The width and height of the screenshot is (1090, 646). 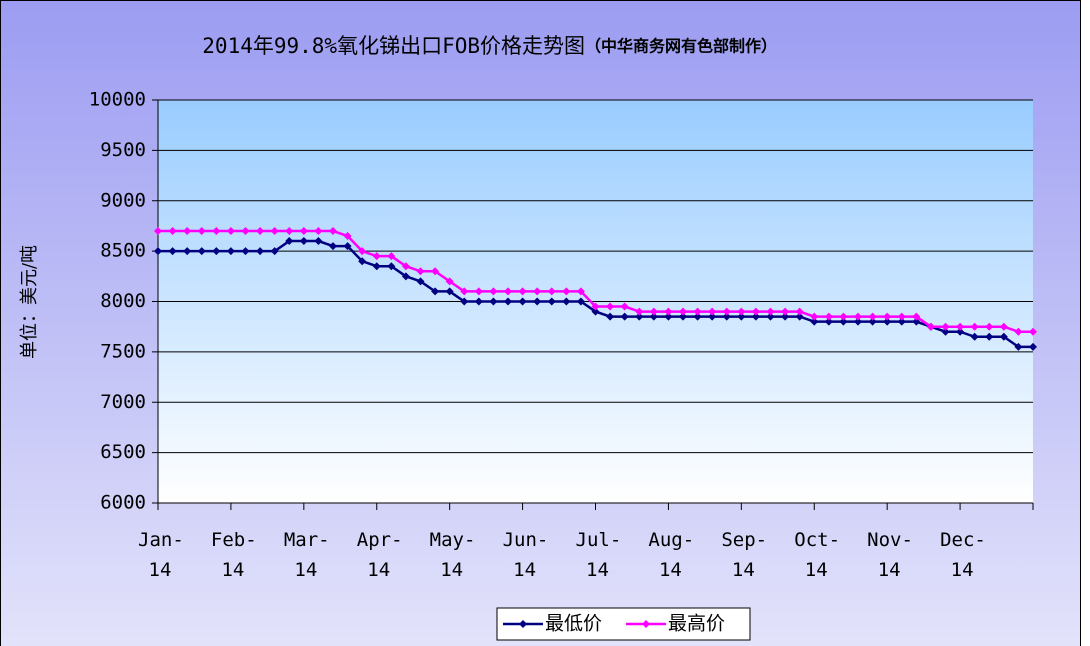 What do you see at coordinates (123, 402) in the screenshot?
I see `y-tick-label: 7000` at bounding box center [123, 402].